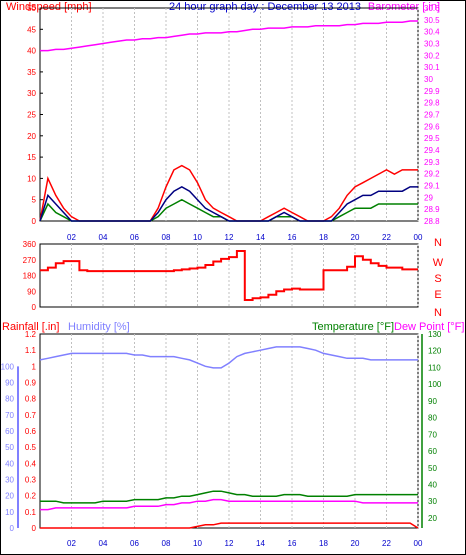 This screenshot has width=466, height=555. I want to click on barometer-tick-label: 28.9, so click(432, 209).